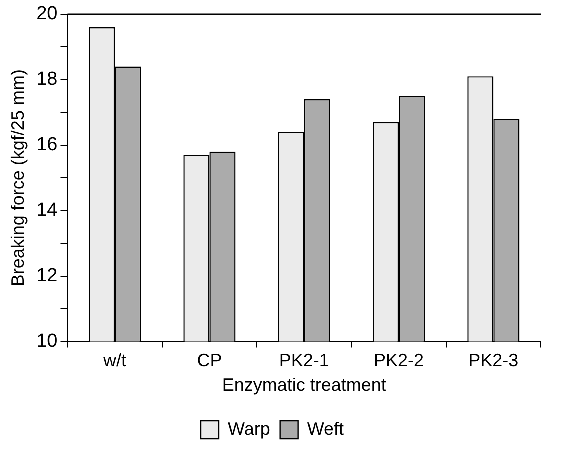 This screenshot has width=561, height=457. I want to click on legend-label: Warp, so click(249, 428).